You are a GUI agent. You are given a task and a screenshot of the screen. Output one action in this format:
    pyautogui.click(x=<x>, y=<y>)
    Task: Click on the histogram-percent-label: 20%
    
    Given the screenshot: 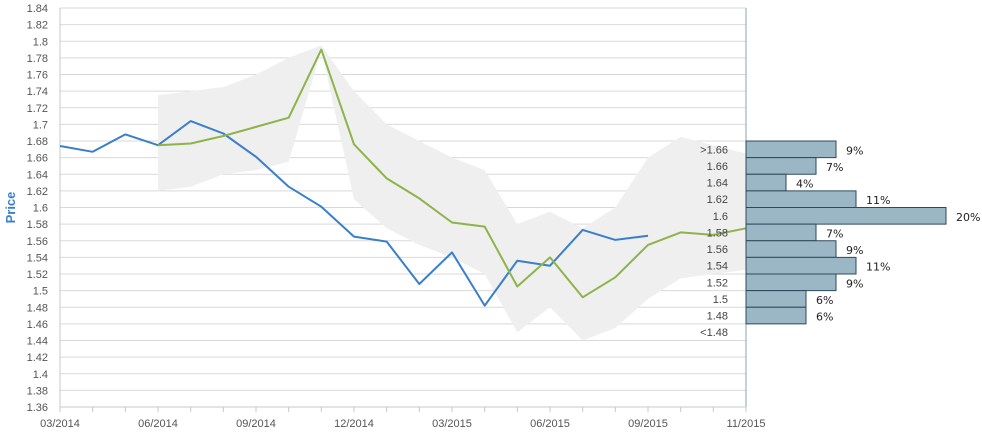 What is the action you would take?
    pyautogui.click(x=968, y=217)
    